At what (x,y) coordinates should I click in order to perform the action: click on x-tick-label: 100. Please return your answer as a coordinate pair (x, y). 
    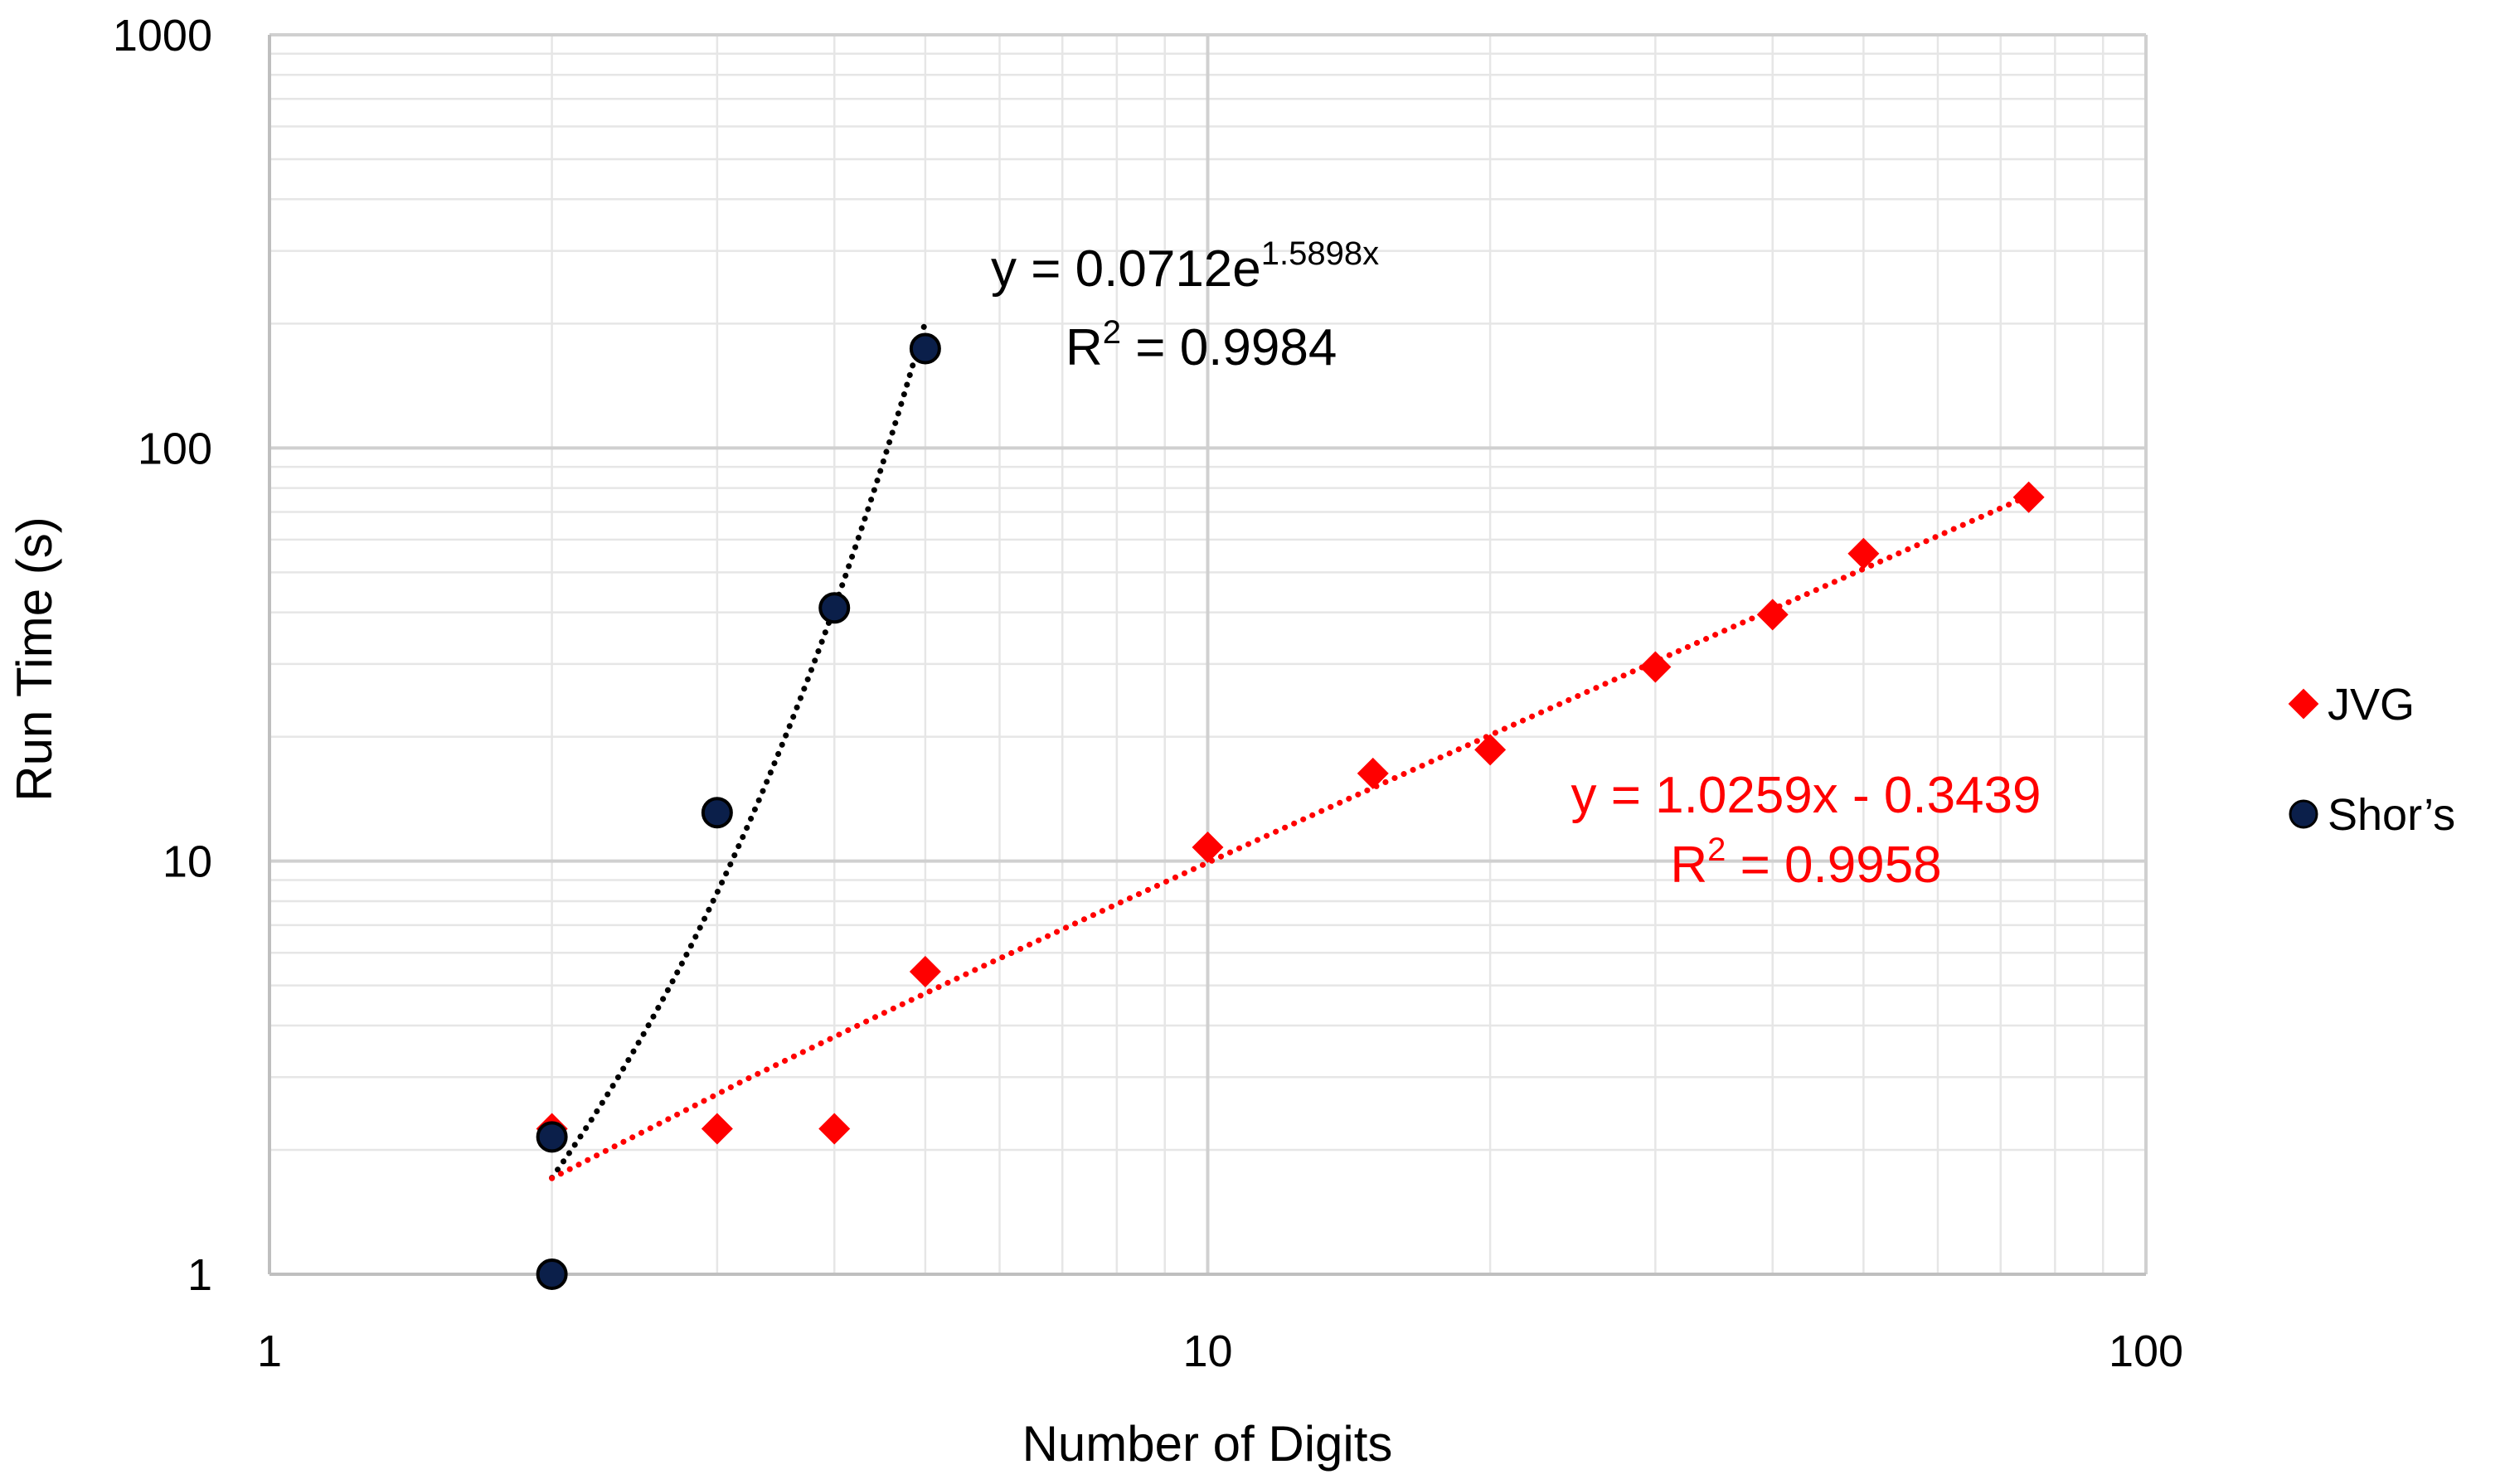
    Looking at the image, I should click on (2146, 1351).